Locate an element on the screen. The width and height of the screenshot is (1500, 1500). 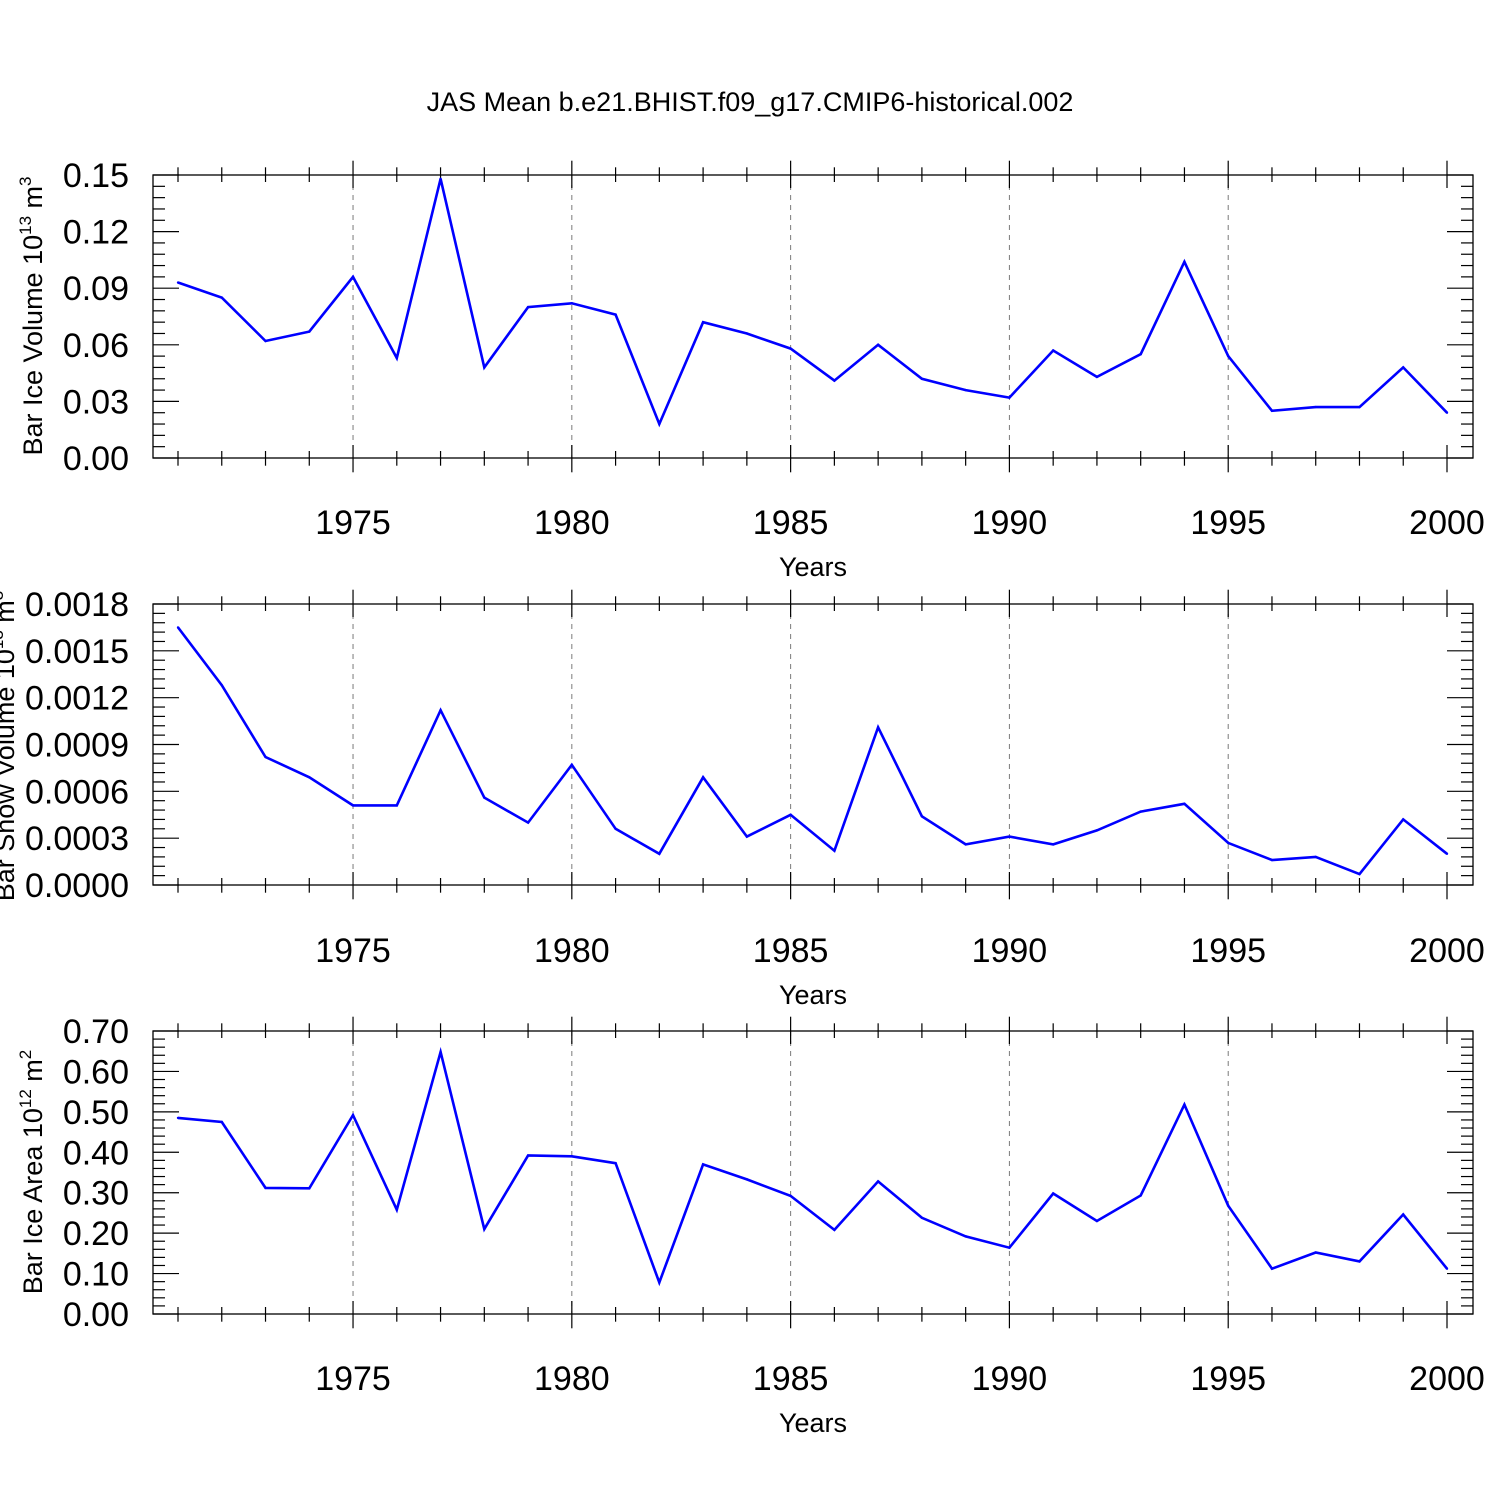
y-tick-label: 0.06 is located at coordinates (96, 346).